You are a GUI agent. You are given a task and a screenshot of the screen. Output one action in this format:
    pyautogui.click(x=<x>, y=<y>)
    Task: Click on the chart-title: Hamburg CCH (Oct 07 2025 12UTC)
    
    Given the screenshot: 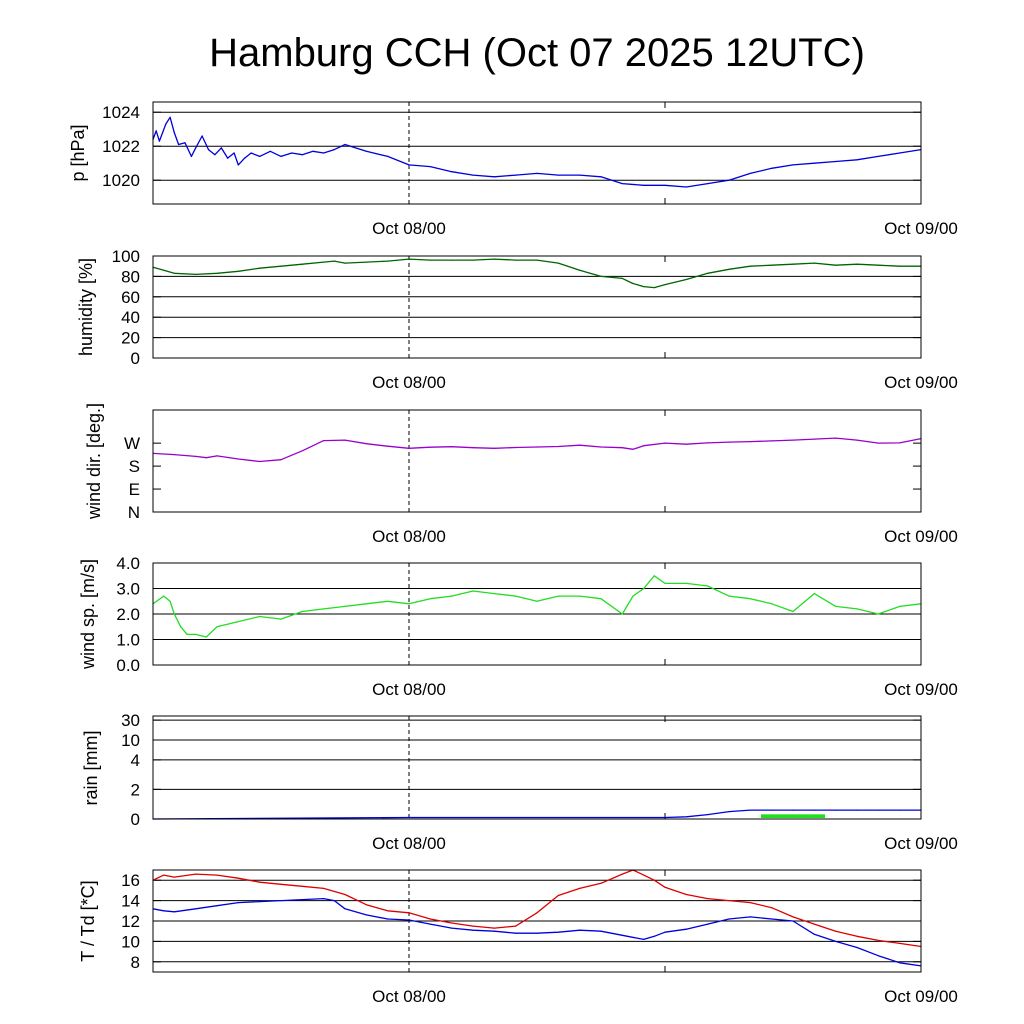 What is the action you would take?
    pyautogui.click(x=537, y=53)
    